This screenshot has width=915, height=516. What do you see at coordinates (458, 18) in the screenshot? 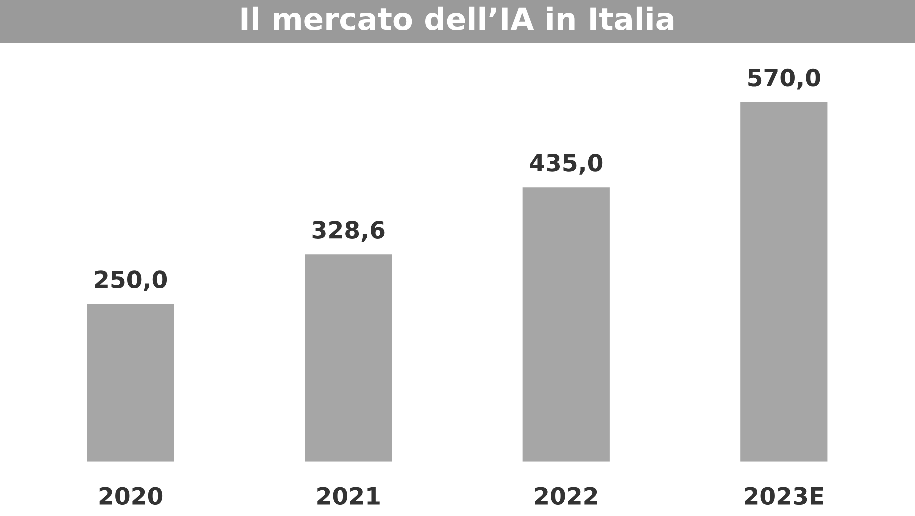
I see `chart-title: Il mercato dell’IA in Italia` at bounding box center [458, 18].